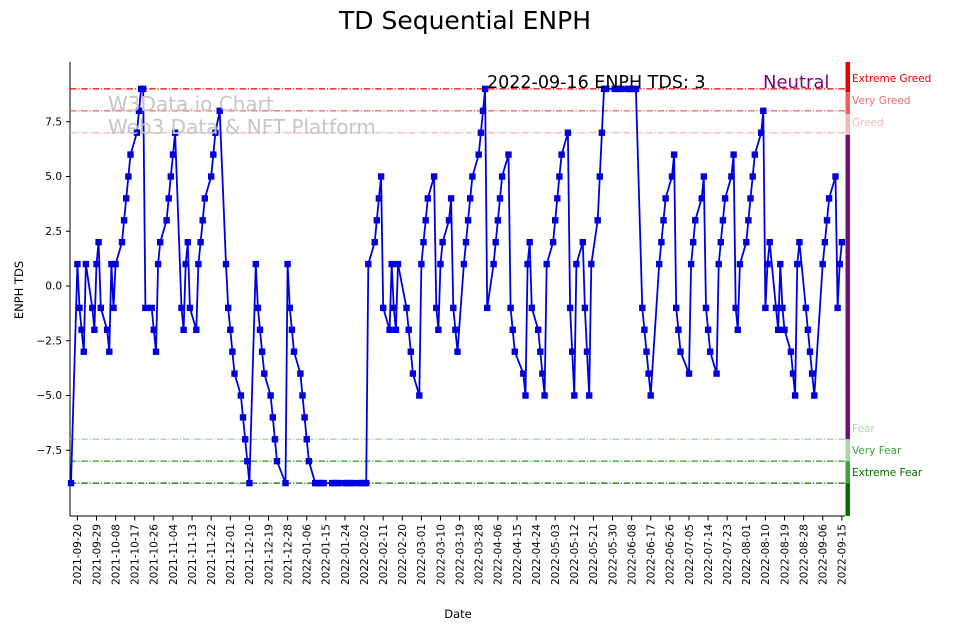 The height and width of the screenshot is (633, 967). I want to click on x-tick-label: 2021-09-20, so click(78, 554).